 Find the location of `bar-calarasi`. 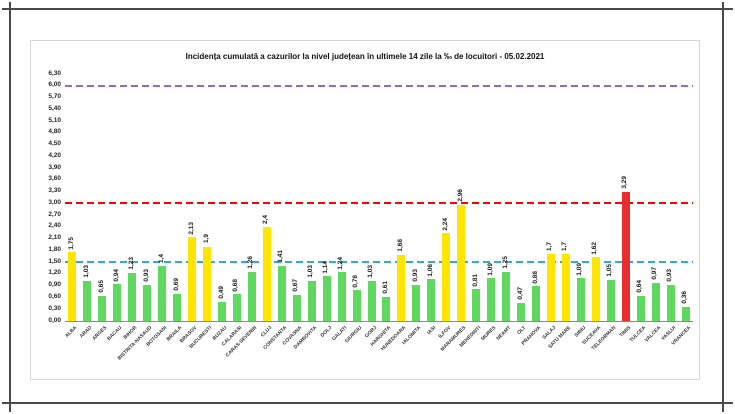

bar-calarasi is located at coordinates (236, 307).